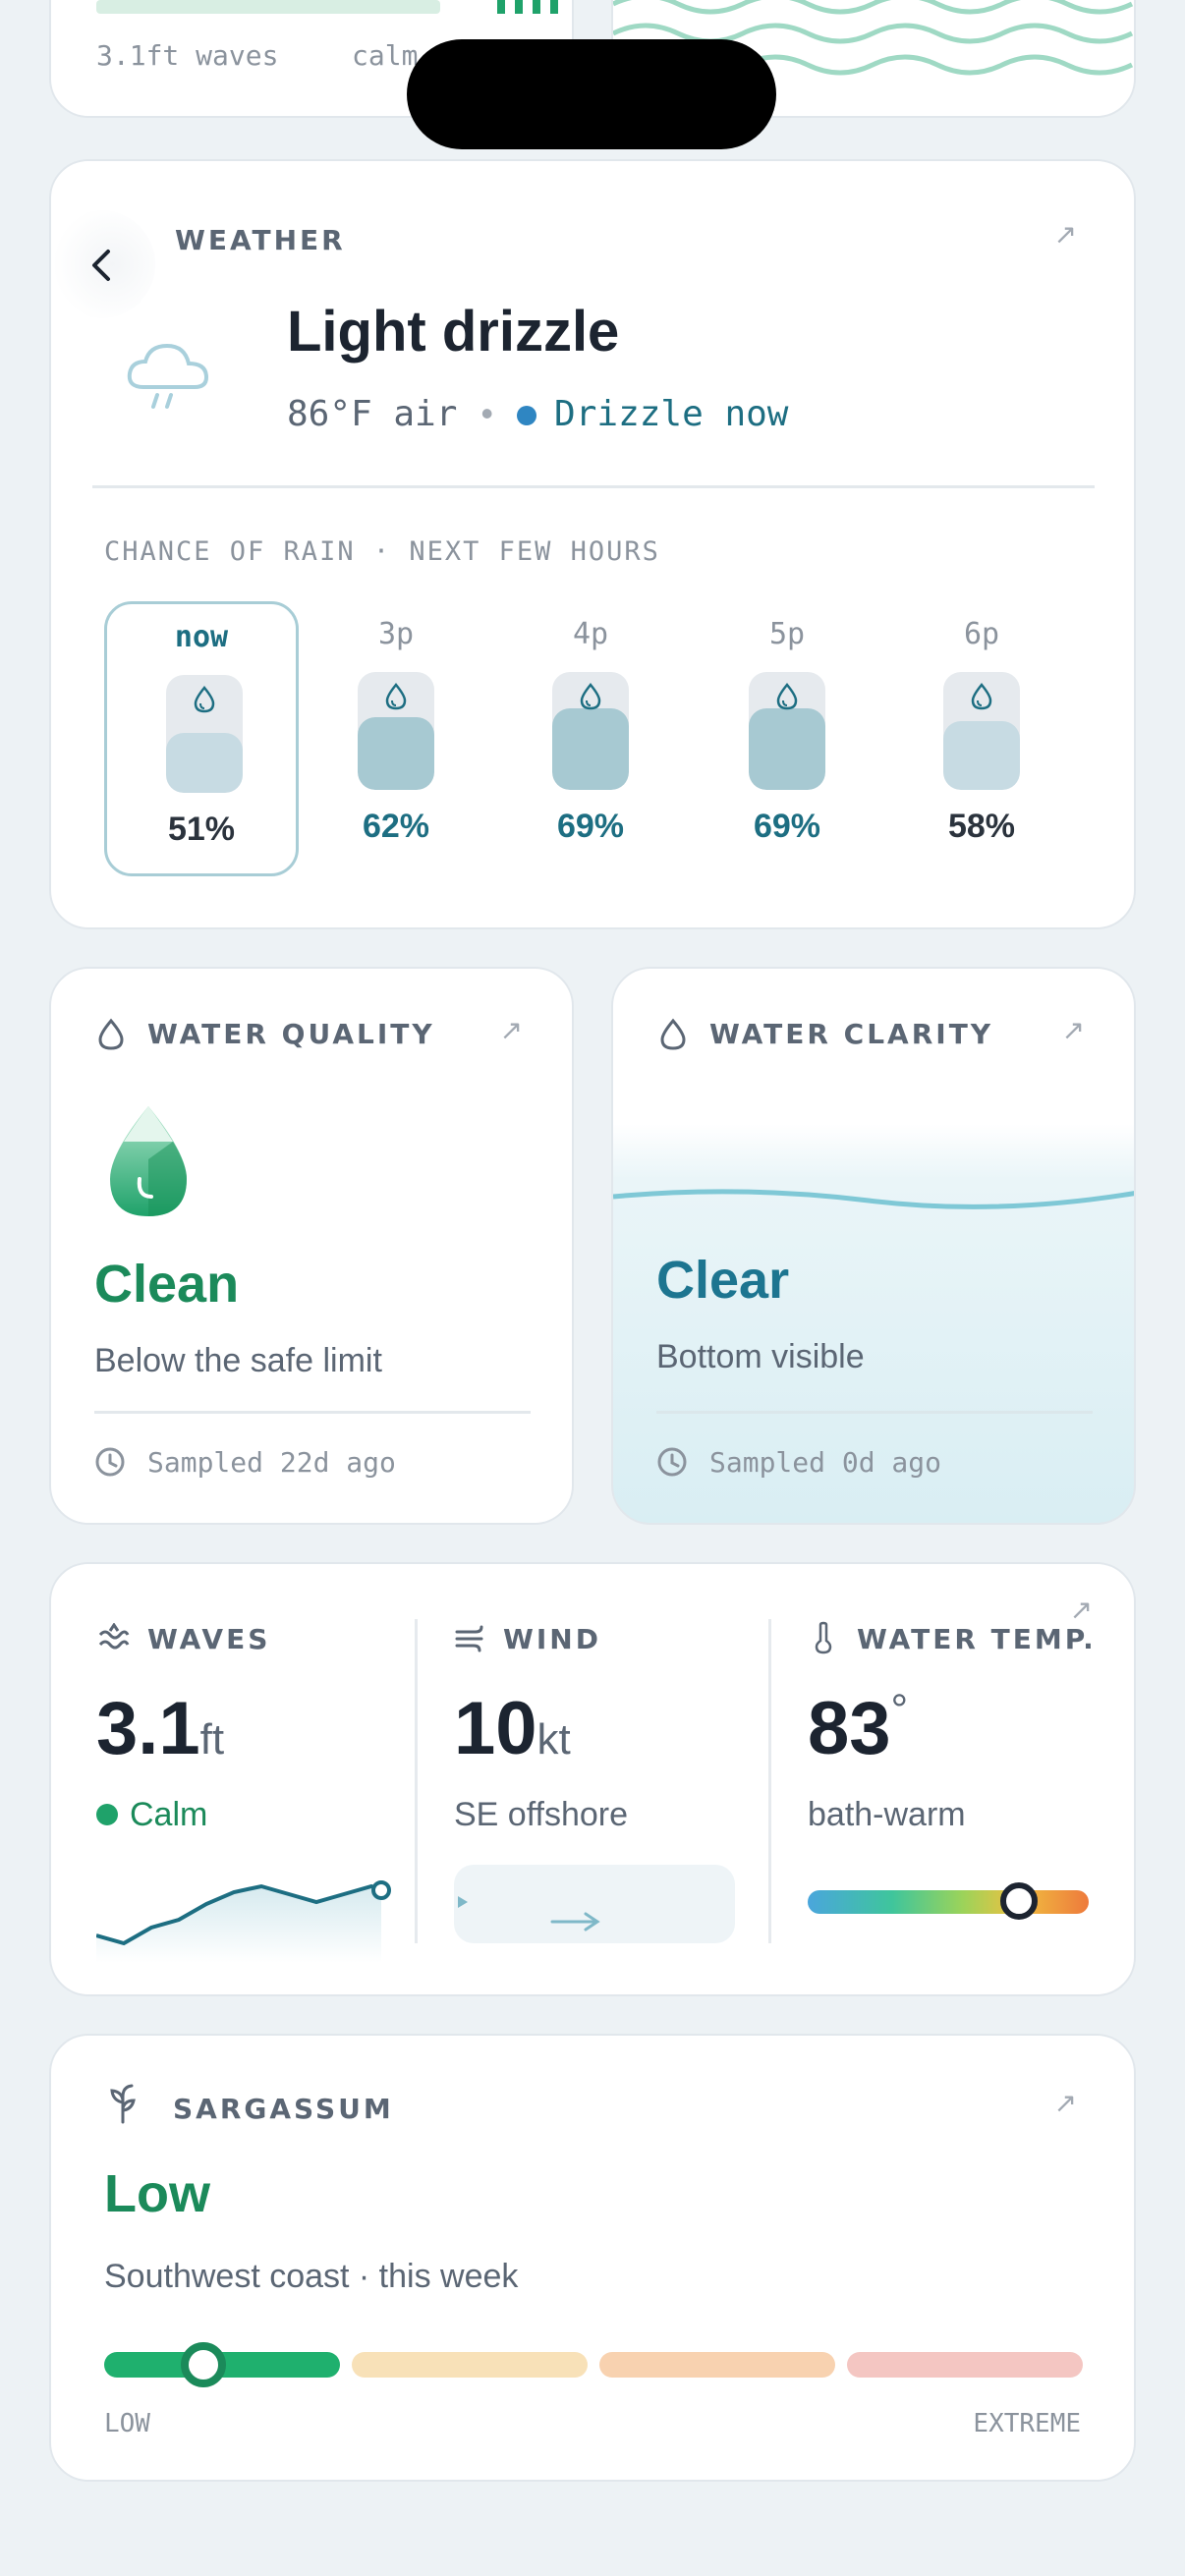 The width and height of the screenshot is (1185, 2576). What do you see at coordinates (107, 1814) in the screenshot?
I see `status-dot-icon` at bounding box center [107, 1814].